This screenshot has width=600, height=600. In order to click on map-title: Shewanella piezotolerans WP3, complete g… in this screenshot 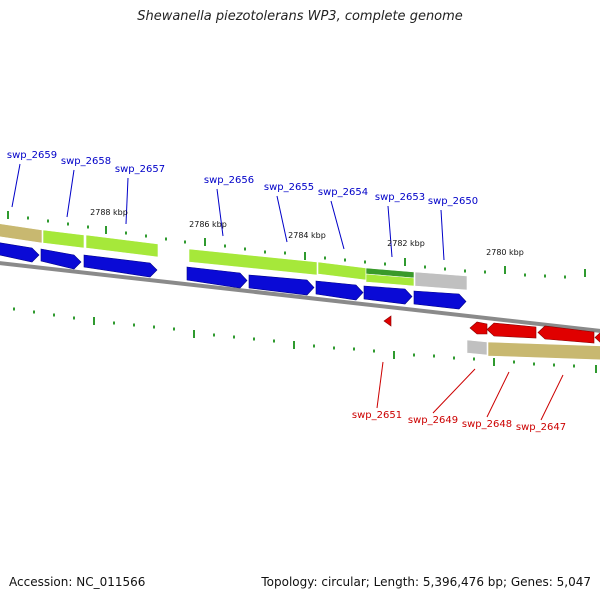, I will do `click(300, 16)`.